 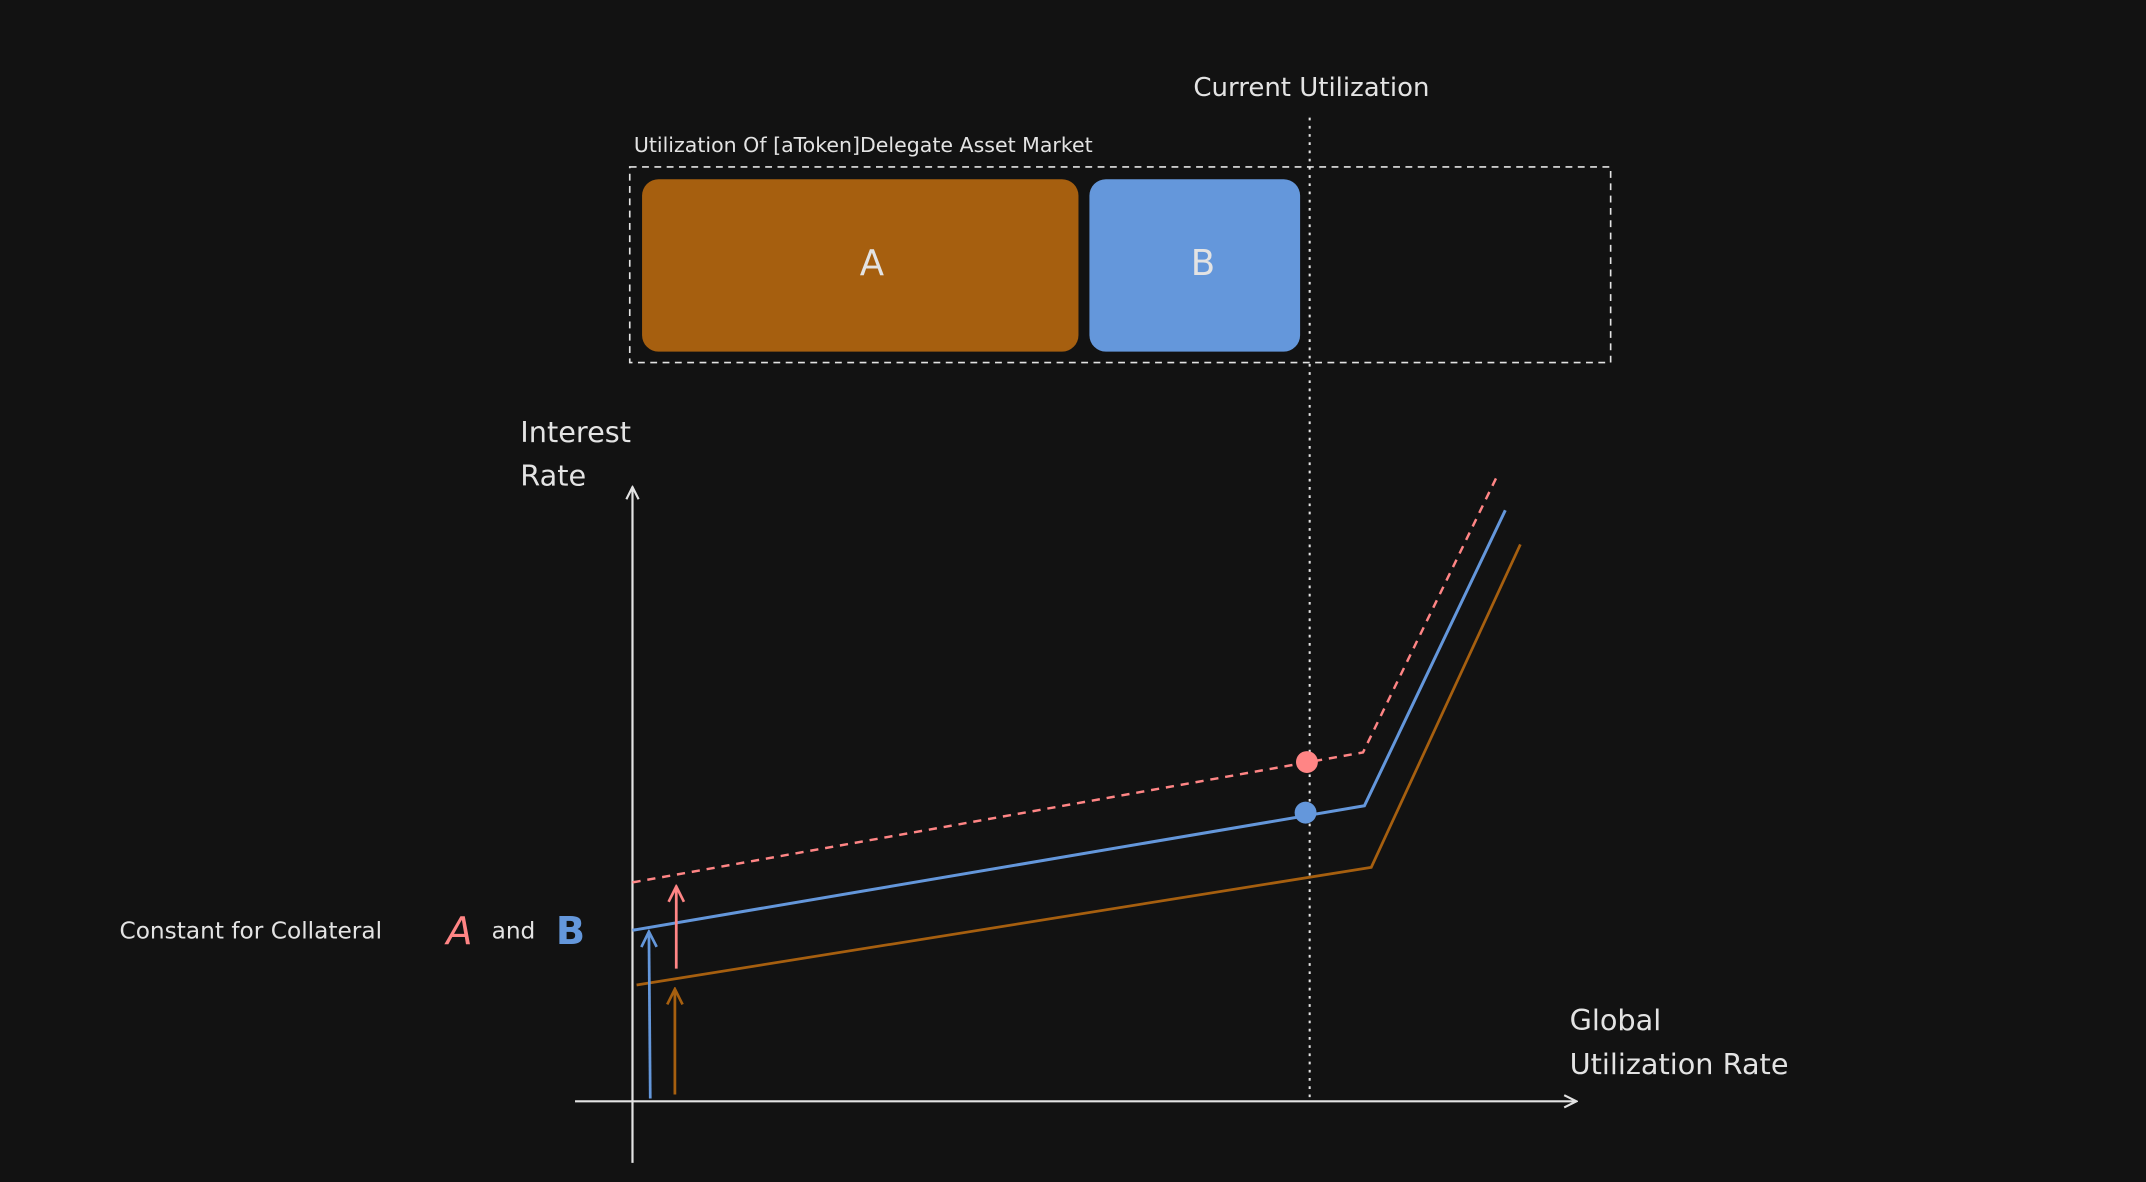 I want to click on segment-b, so click(x=1195, y=265).